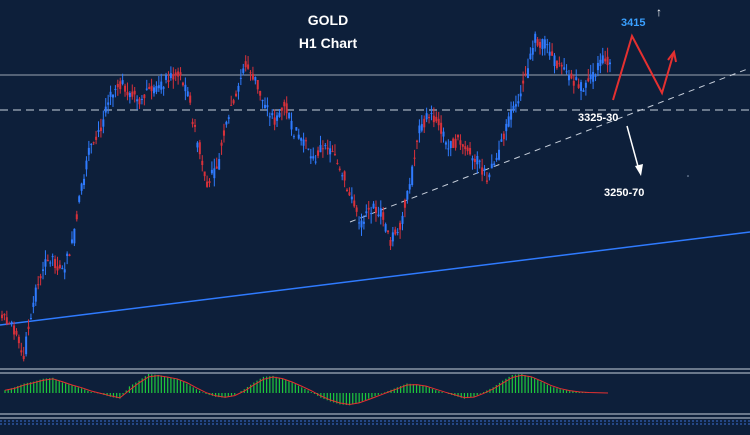 Image resolution: width=750 pixels, height=435 pixels. Describe the element at coordinates (306, 389) in the screenshot. I see `macd-signal-line` at that location.